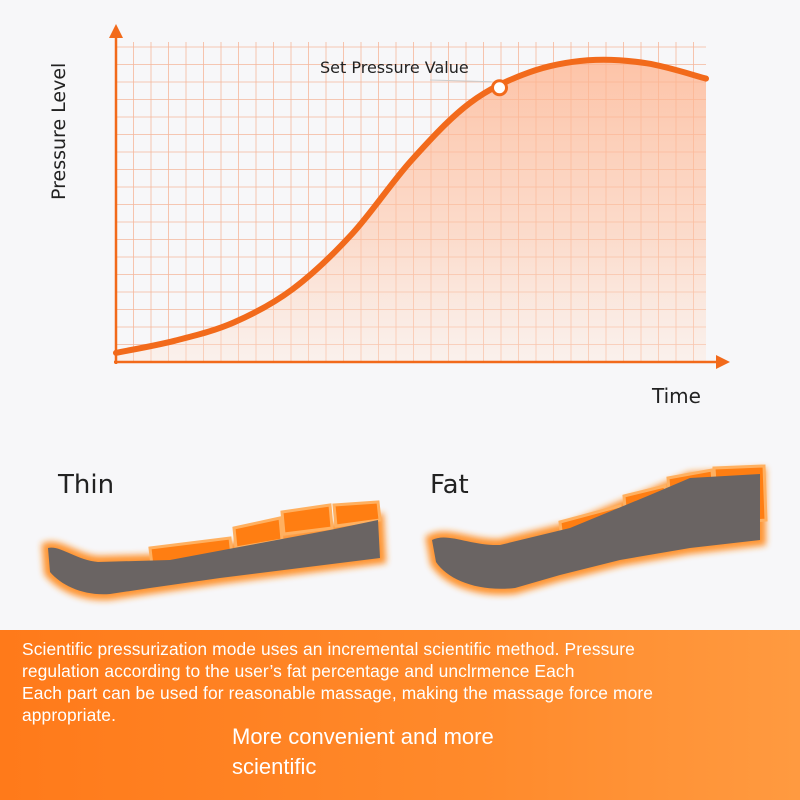  I want to click on tagline-line-1: More convenient and more, so click(363, 736).